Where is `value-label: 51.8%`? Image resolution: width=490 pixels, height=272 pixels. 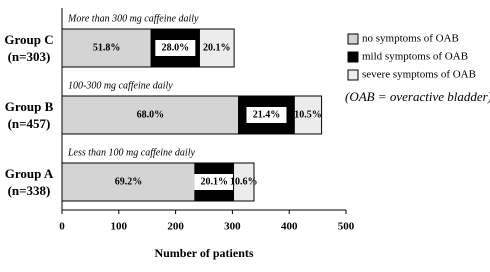
value-label: 51.8% is located at coordinates (107, 47).